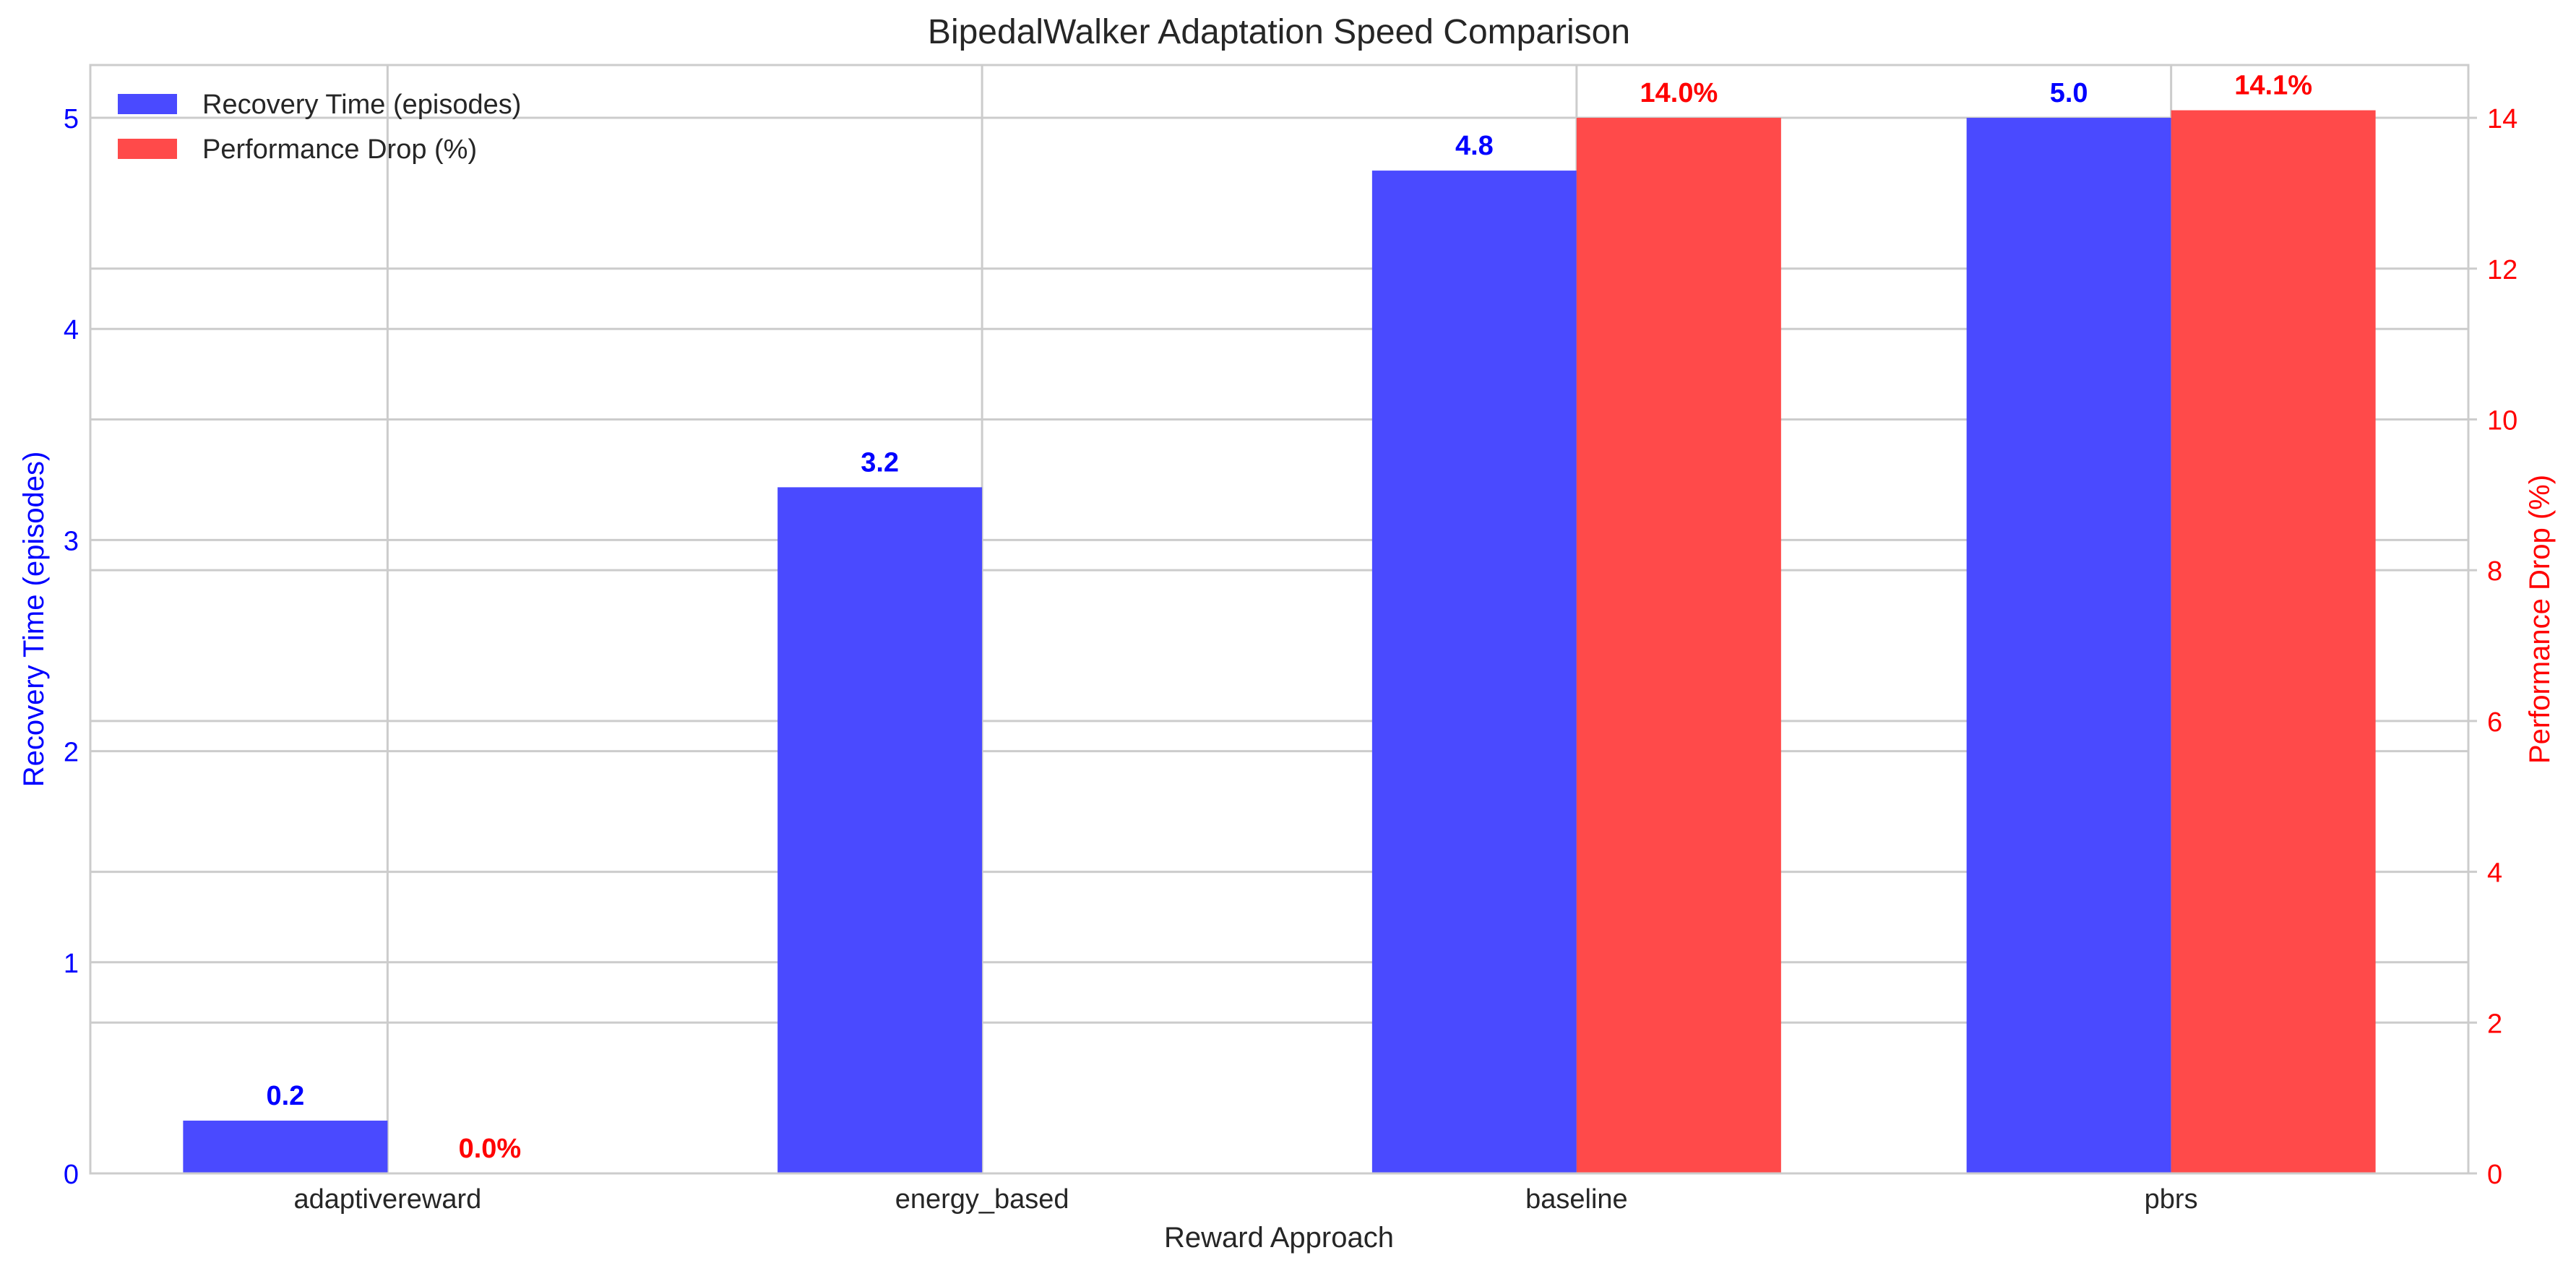 This screenshot has width=2576, height=1276. I want to click on right-tick-label: 12, so click(2502, 270).